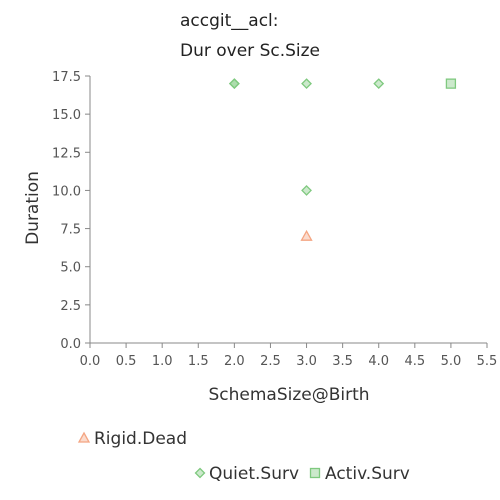 Image resolution: width=500 pixels, height=500 pixels. Describe the element at coordinates (70, 268) in the screenshot. I see `y-tick-label: 5.0` at that location.